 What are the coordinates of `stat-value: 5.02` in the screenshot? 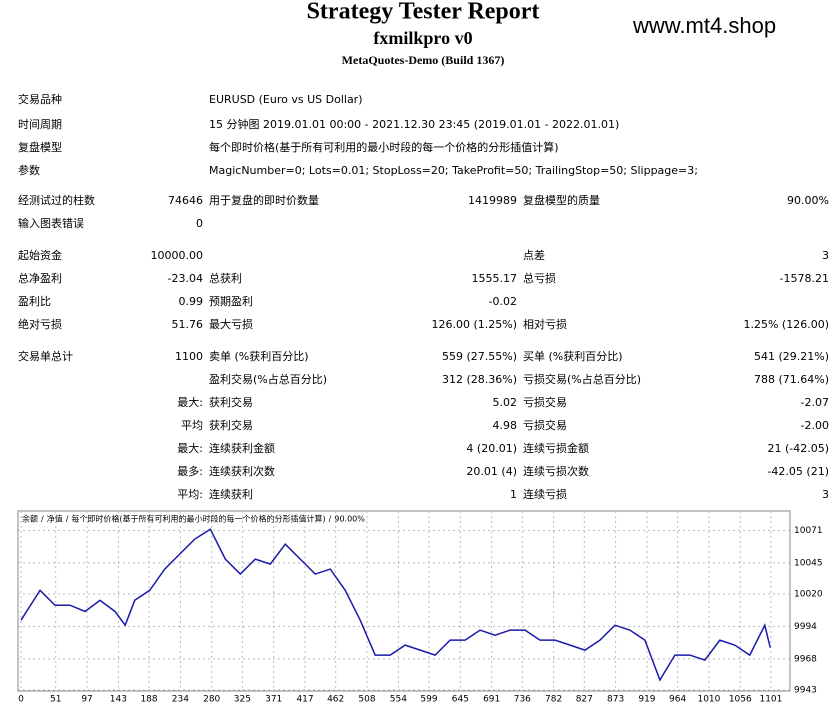 It's located at (505, 402).